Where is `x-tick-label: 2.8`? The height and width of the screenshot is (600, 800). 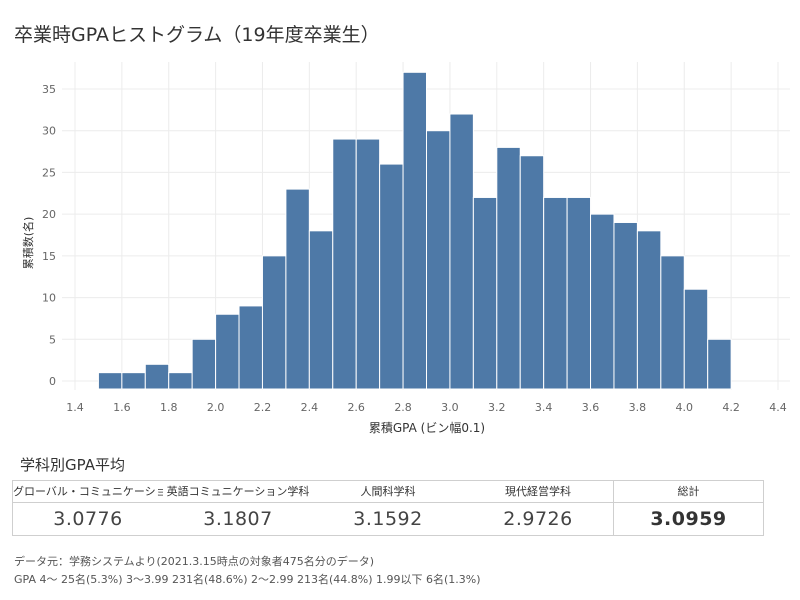
x-tick-label: 2.8 is located at coordinates (403, 407).